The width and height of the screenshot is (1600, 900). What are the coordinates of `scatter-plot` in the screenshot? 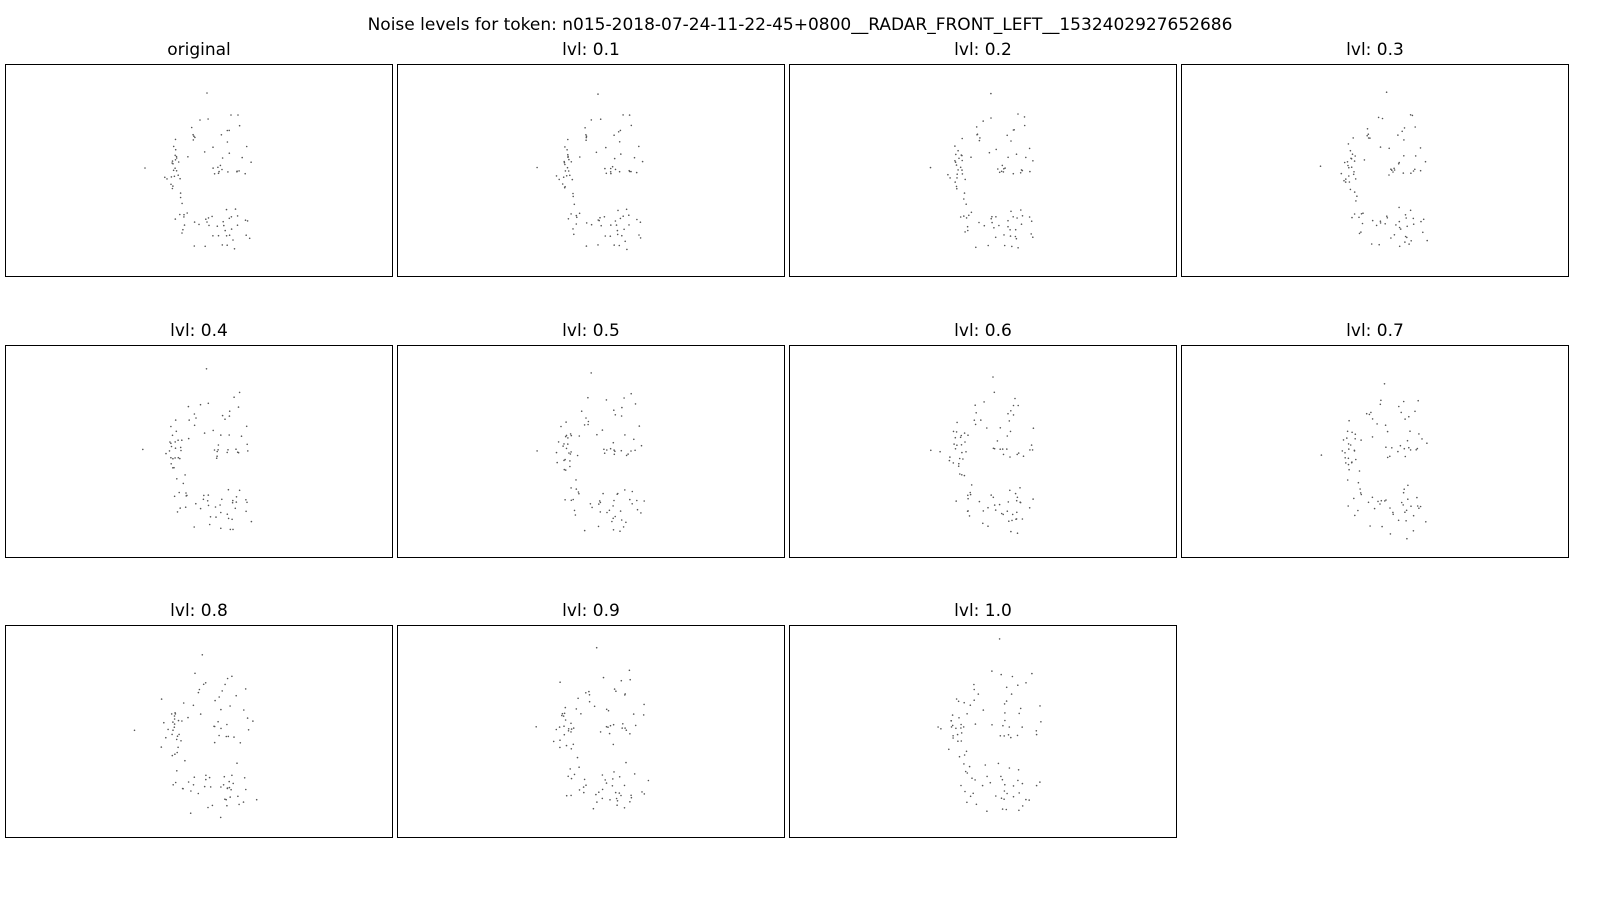 It's located at (197, 449).